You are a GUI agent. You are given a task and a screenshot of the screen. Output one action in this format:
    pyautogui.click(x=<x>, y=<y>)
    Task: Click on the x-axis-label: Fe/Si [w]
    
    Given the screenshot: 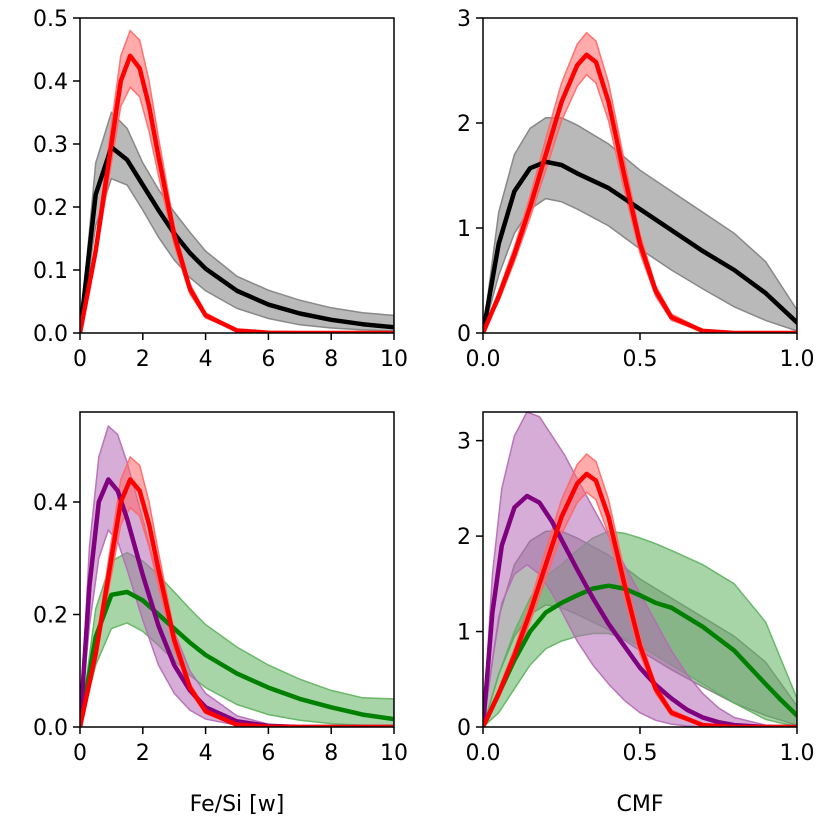 What is the action you would take?
    pyautogui.click(x=237, y=804)
    